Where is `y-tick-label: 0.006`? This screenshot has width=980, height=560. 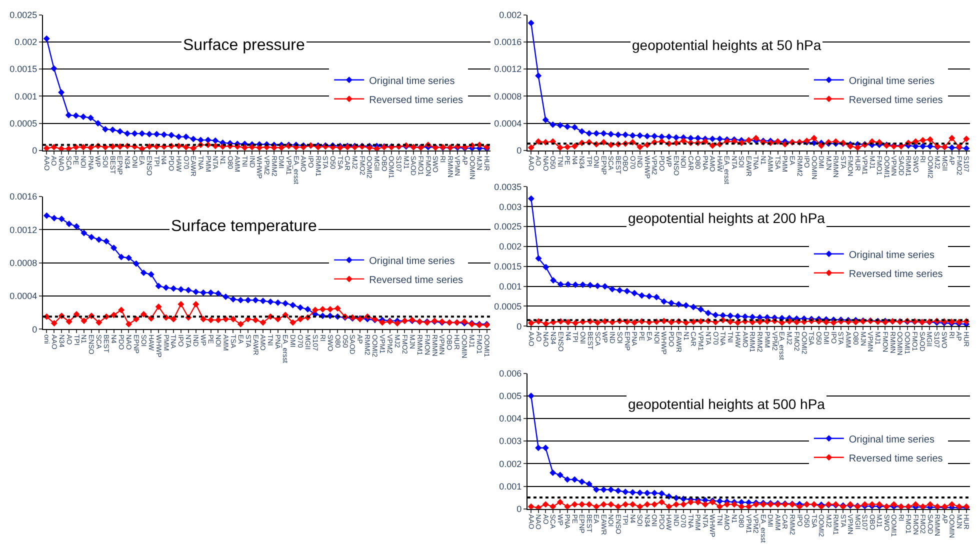 y-tick-label: 0.006 is located at coordinates (510, 373).